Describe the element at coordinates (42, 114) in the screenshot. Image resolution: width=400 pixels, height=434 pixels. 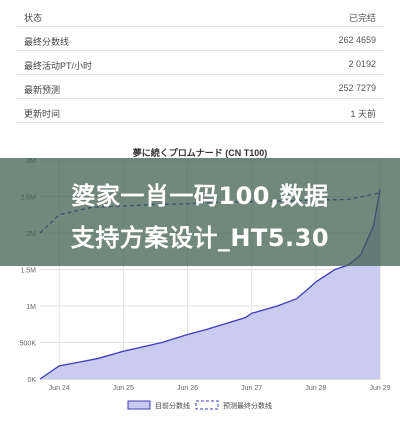
I see `info-row-label: 更新时间` at that location.